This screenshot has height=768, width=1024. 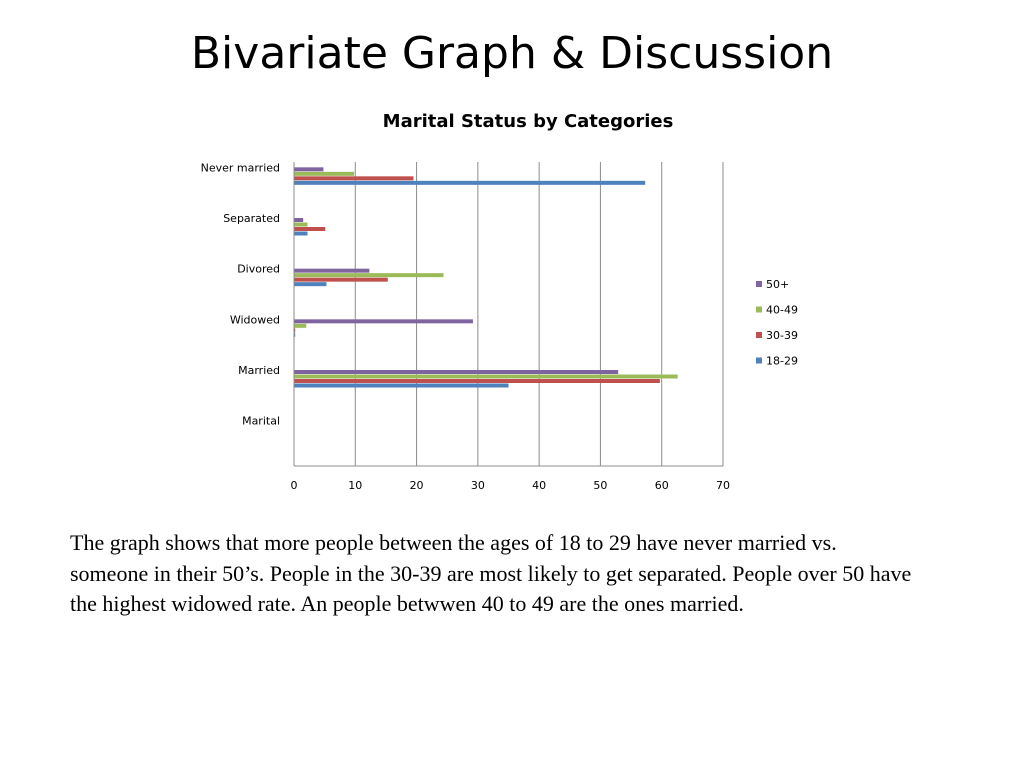 I want to click on bar-18-29-widowed, so click(x=295, y=334).